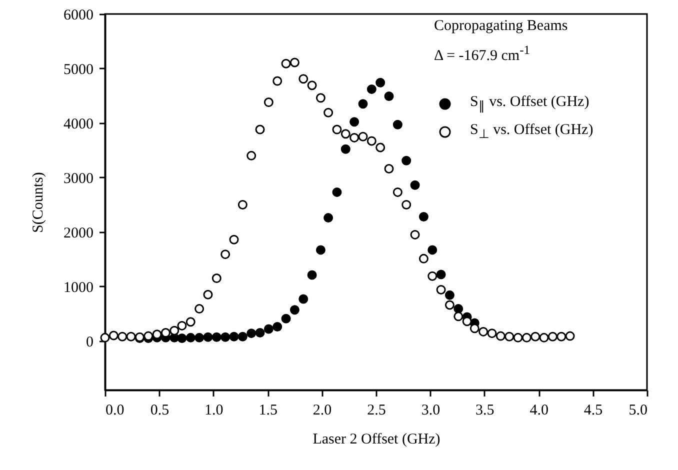 This screenshot has height=470, width=678. I want to click on x-tick-label: 3.5, so click(485, 410).